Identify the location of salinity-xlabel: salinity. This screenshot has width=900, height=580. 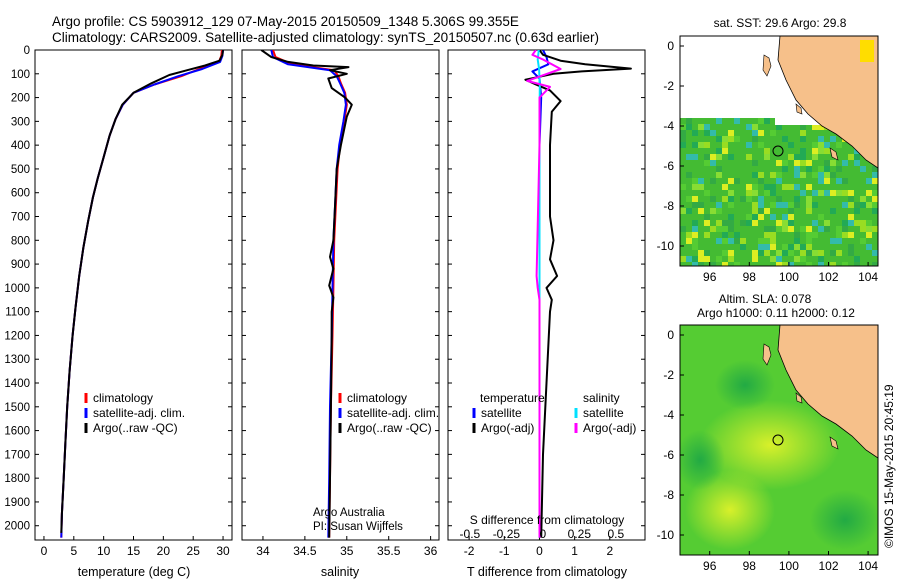
(340, 572).